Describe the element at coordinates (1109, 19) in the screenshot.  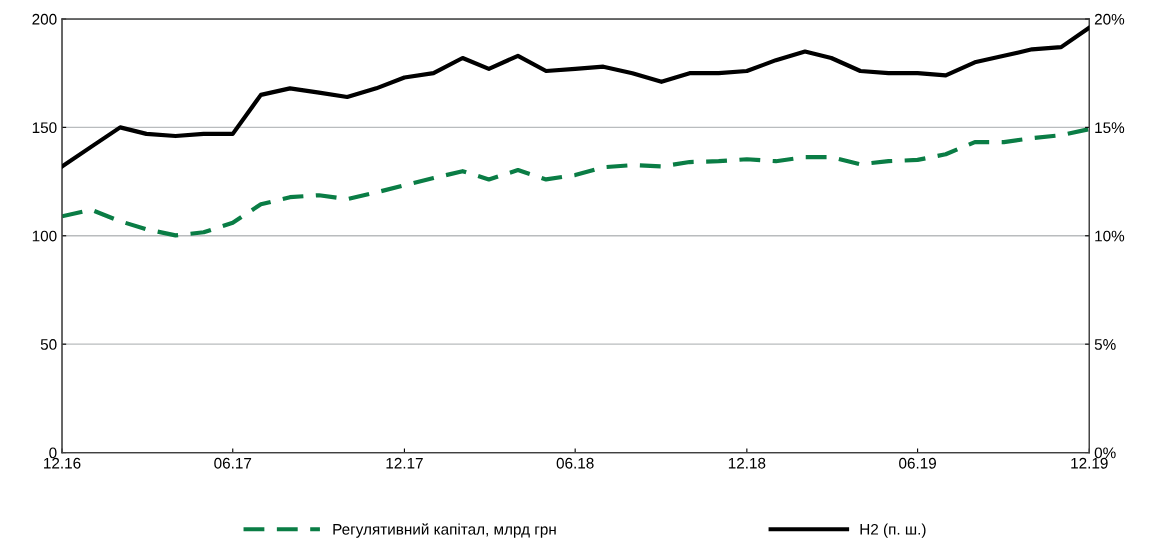
I see `y2-tick-label: 20%` at that location.